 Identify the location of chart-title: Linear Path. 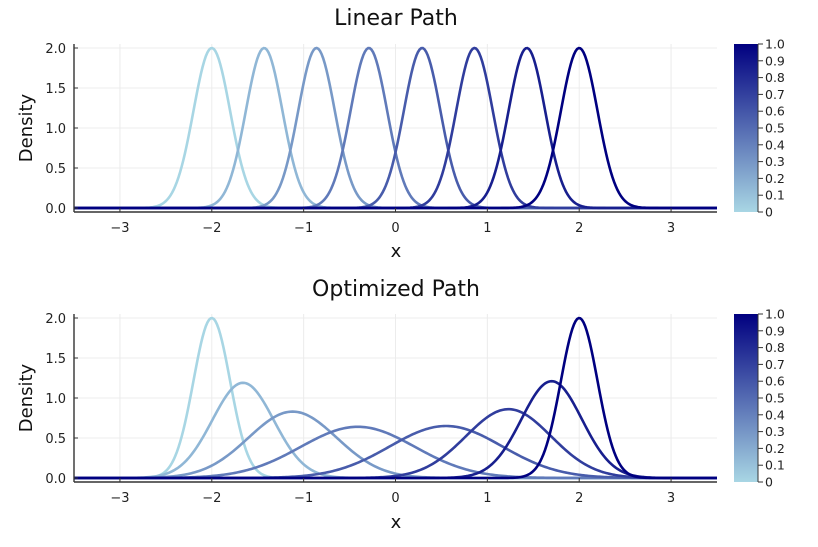
(396, 18).